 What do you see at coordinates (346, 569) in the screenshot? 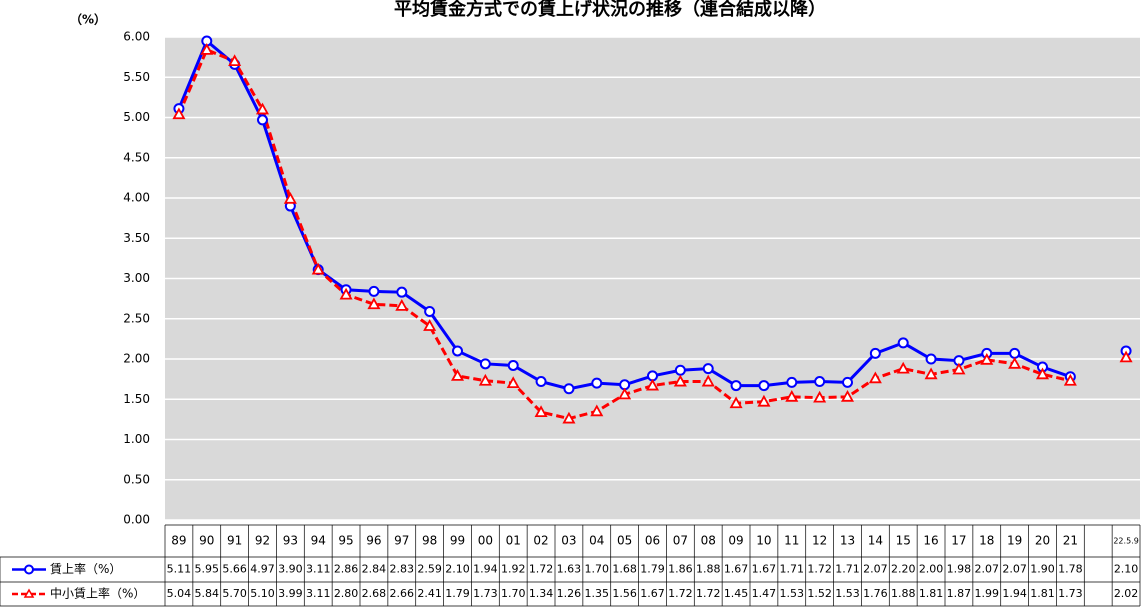
I see `table-cell: 2.86` at bounding box center [346, 569].